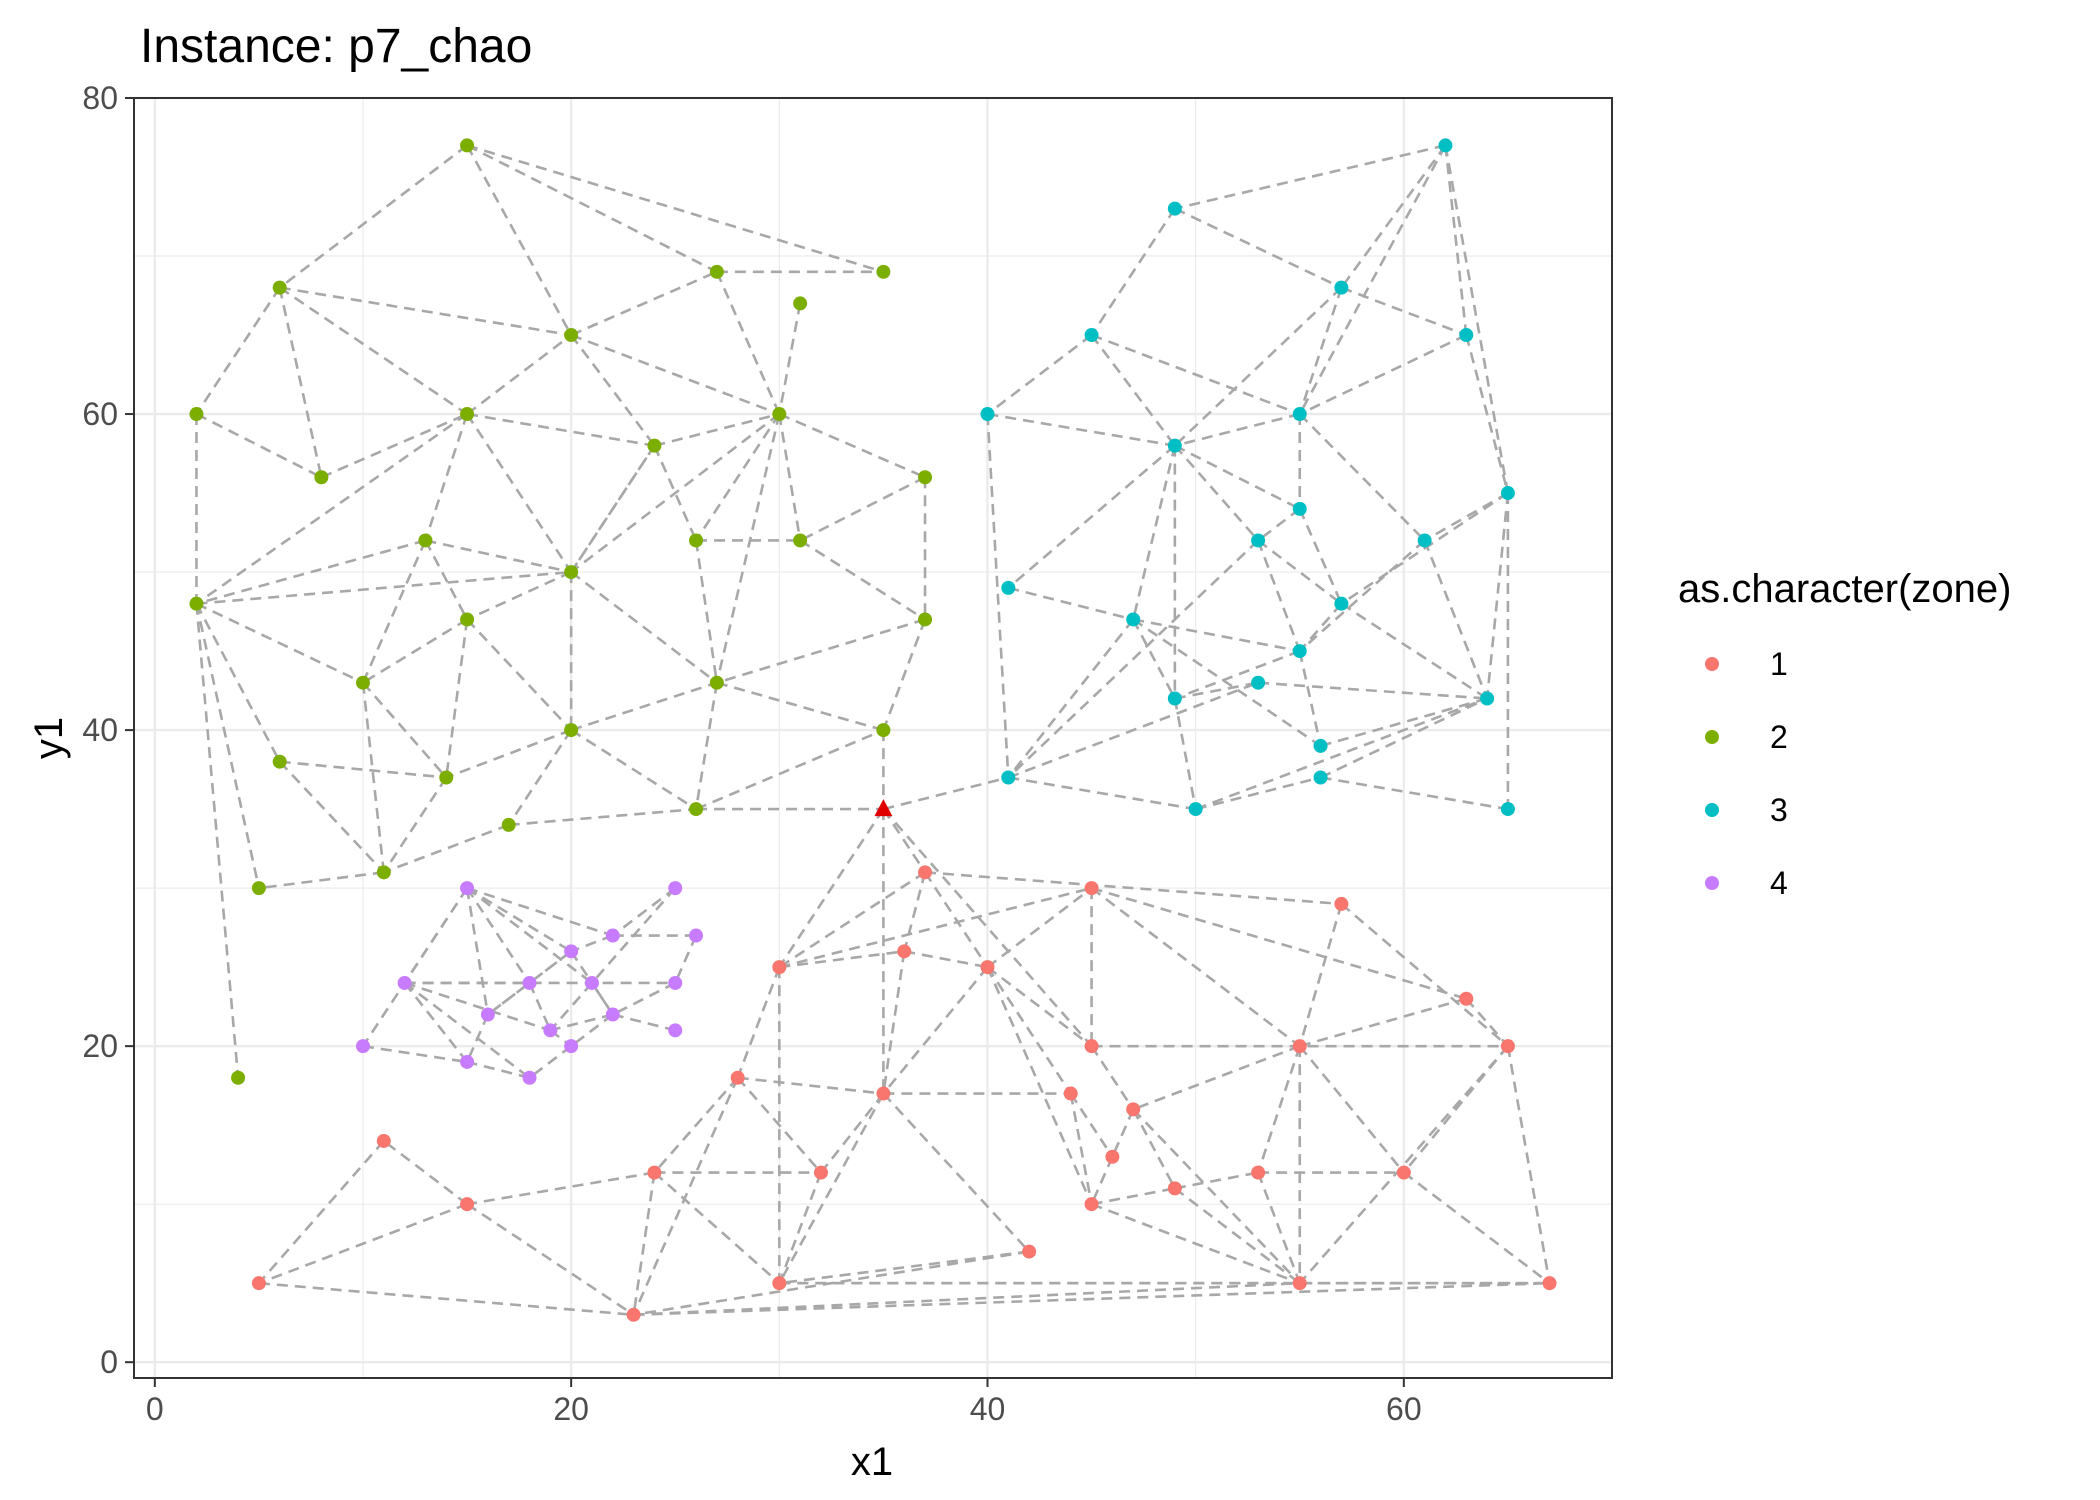 Image resolution: width=2100 pixels, height=1500 pixels. Describe the element at coordinates (571, 1409) in the screenshot. I see `x-tick-label: 20` at that location.